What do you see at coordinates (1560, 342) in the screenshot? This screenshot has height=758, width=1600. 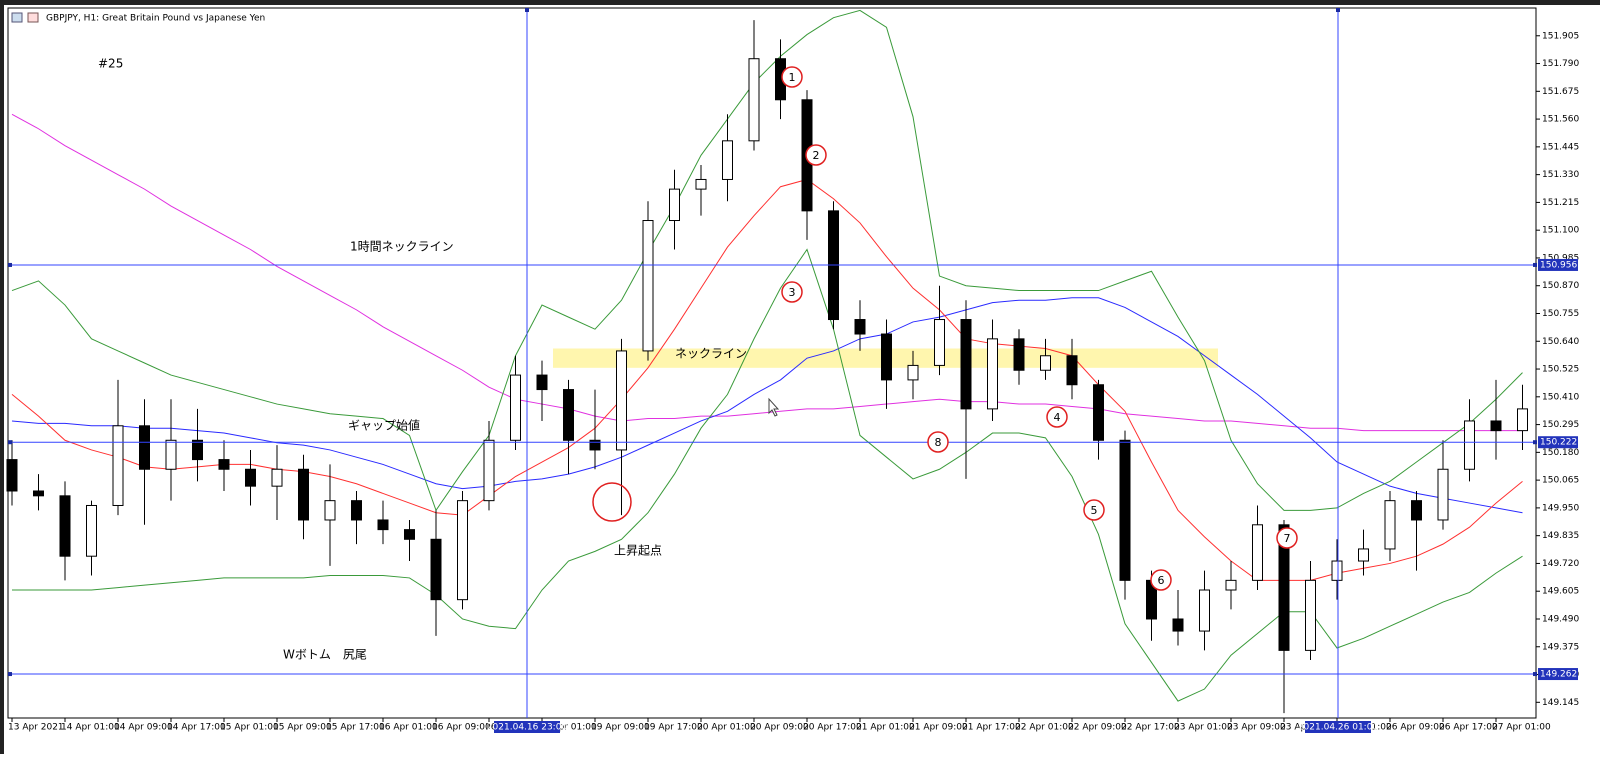 I see `y-tick-label: 150.640` at bounding box center [1560, 342].